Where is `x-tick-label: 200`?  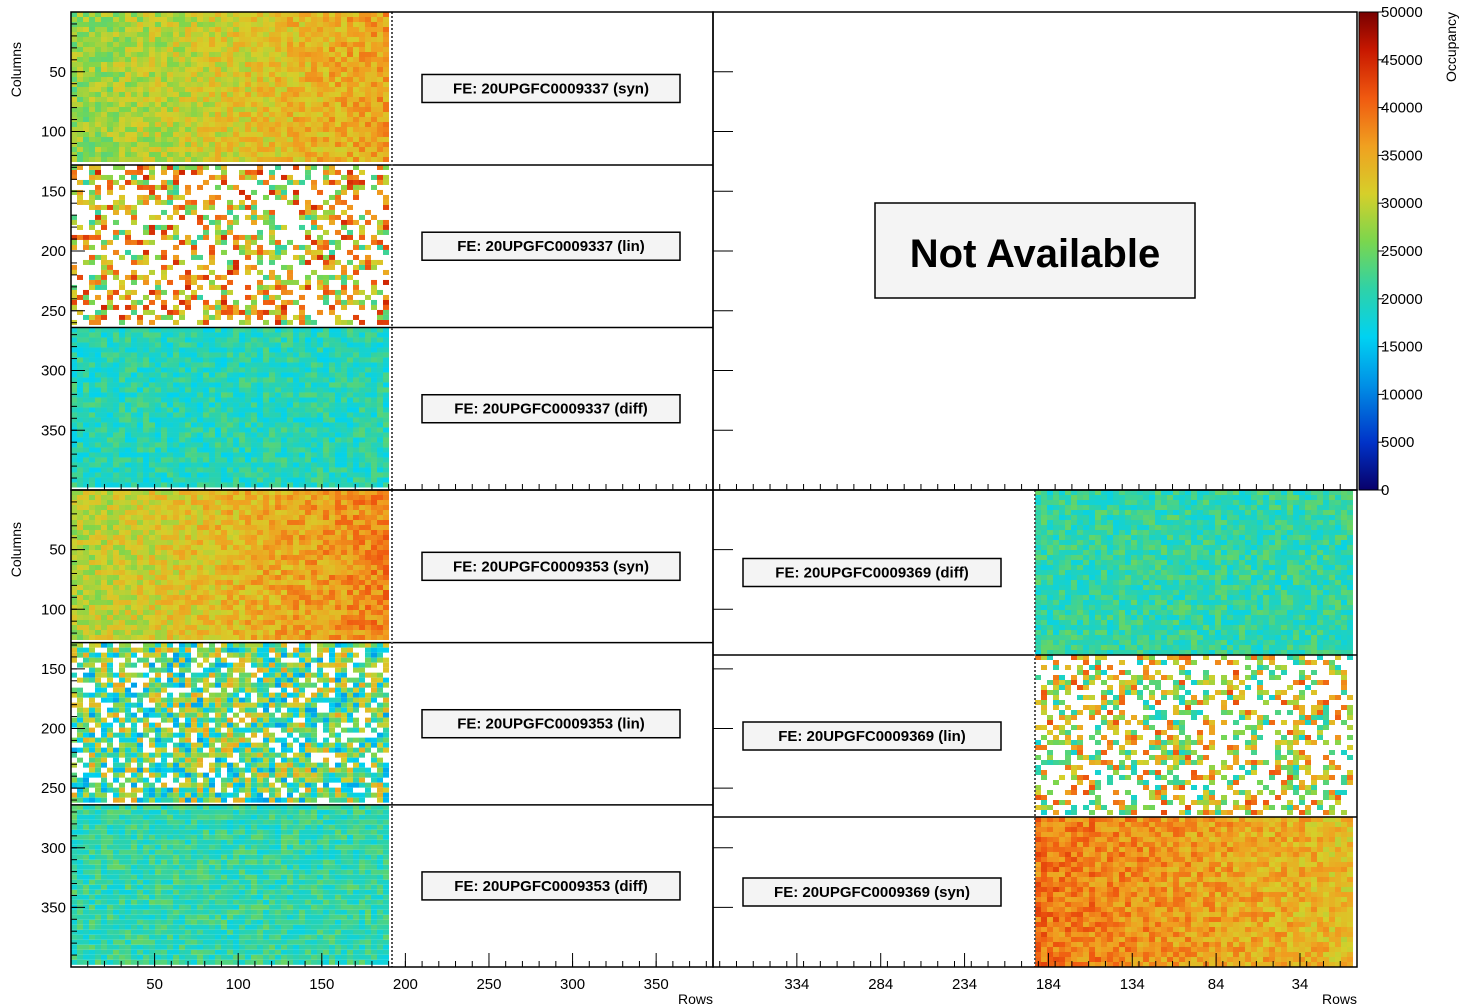
x-tick-label: 200 is located at coordinates (405, 984).